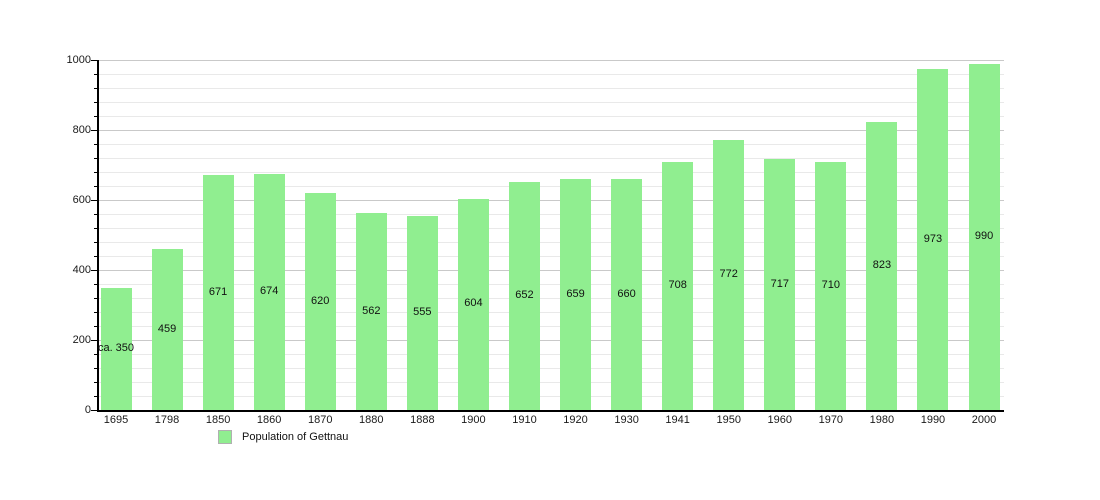  What do you see at coordinates (524, 420) in the screenshot?
I see `x-axis-label-1910: 1910` at bounding box center [524, 420].